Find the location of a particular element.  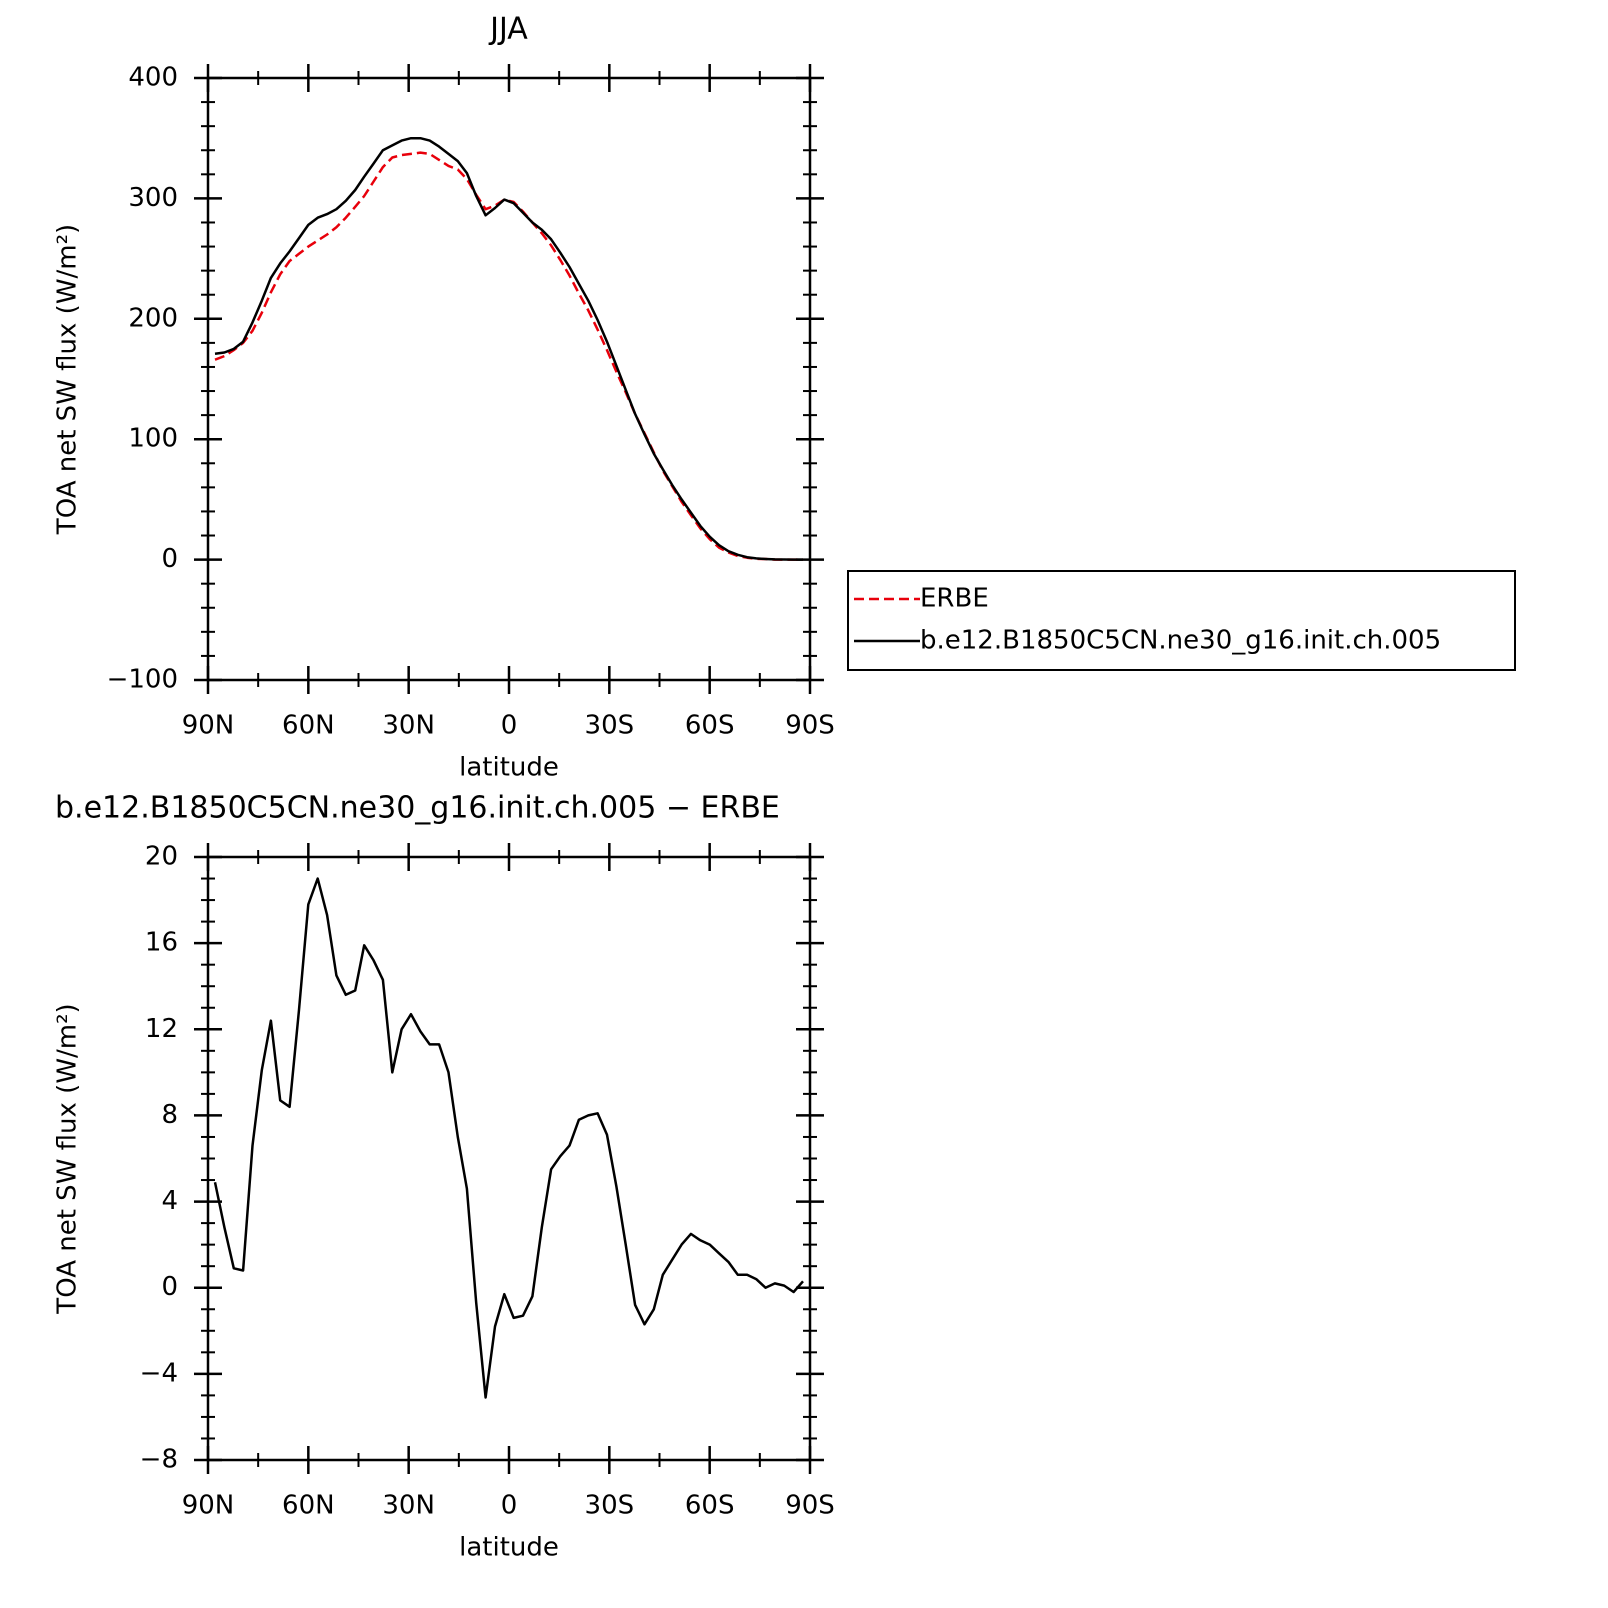

y-tick-label: 200 is located at coordinates (153, 318).